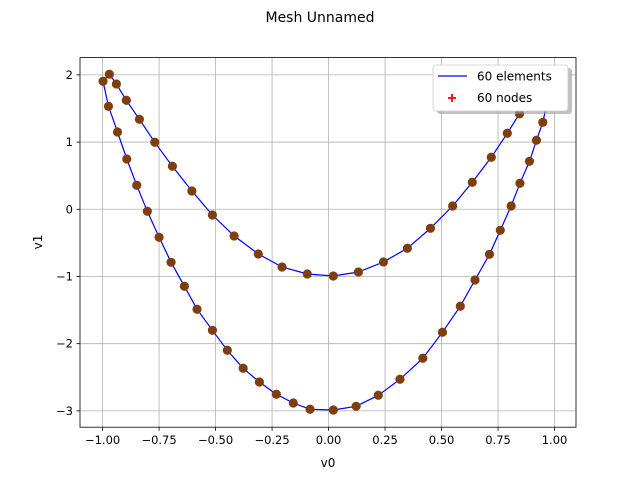  What do you see at coordinates (452, 98) in the screenshot?
I see `plus-marker-icon` at bounding box center [452, 98].